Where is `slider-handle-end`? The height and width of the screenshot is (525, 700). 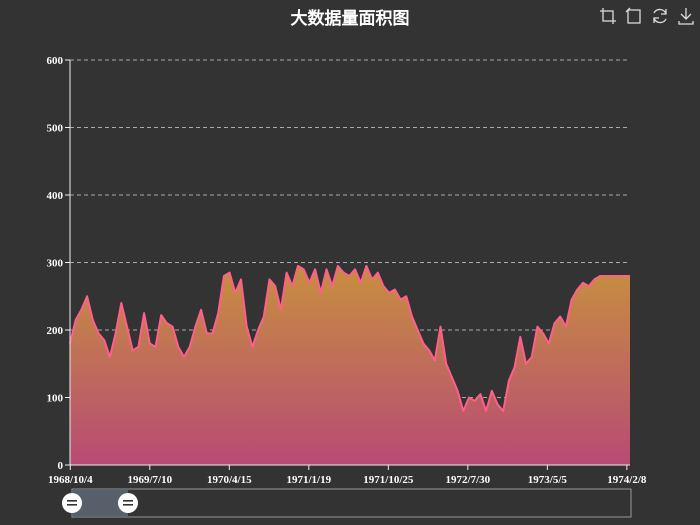 slider-handle-end is located at coordinates (128, 503).